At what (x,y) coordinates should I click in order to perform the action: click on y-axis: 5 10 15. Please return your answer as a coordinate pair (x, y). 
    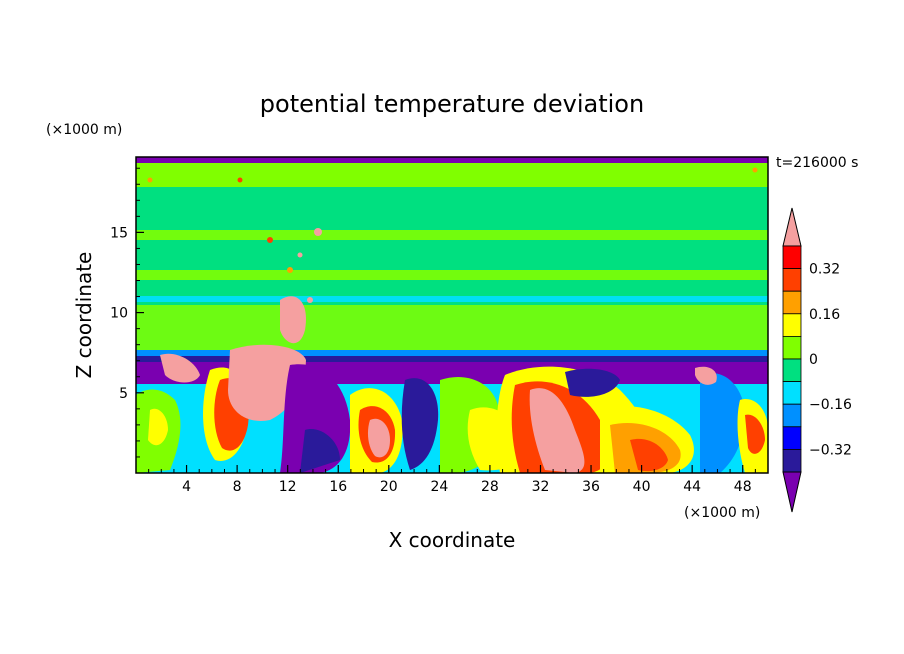
    Looking at the image, I should click on (127, 312).